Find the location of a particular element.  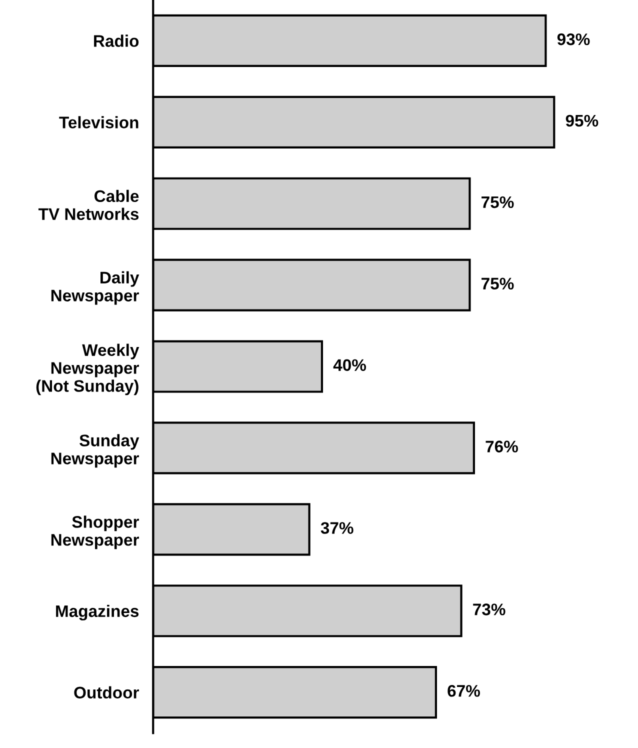

data-label: 95% is located at coordinates (582, 120).